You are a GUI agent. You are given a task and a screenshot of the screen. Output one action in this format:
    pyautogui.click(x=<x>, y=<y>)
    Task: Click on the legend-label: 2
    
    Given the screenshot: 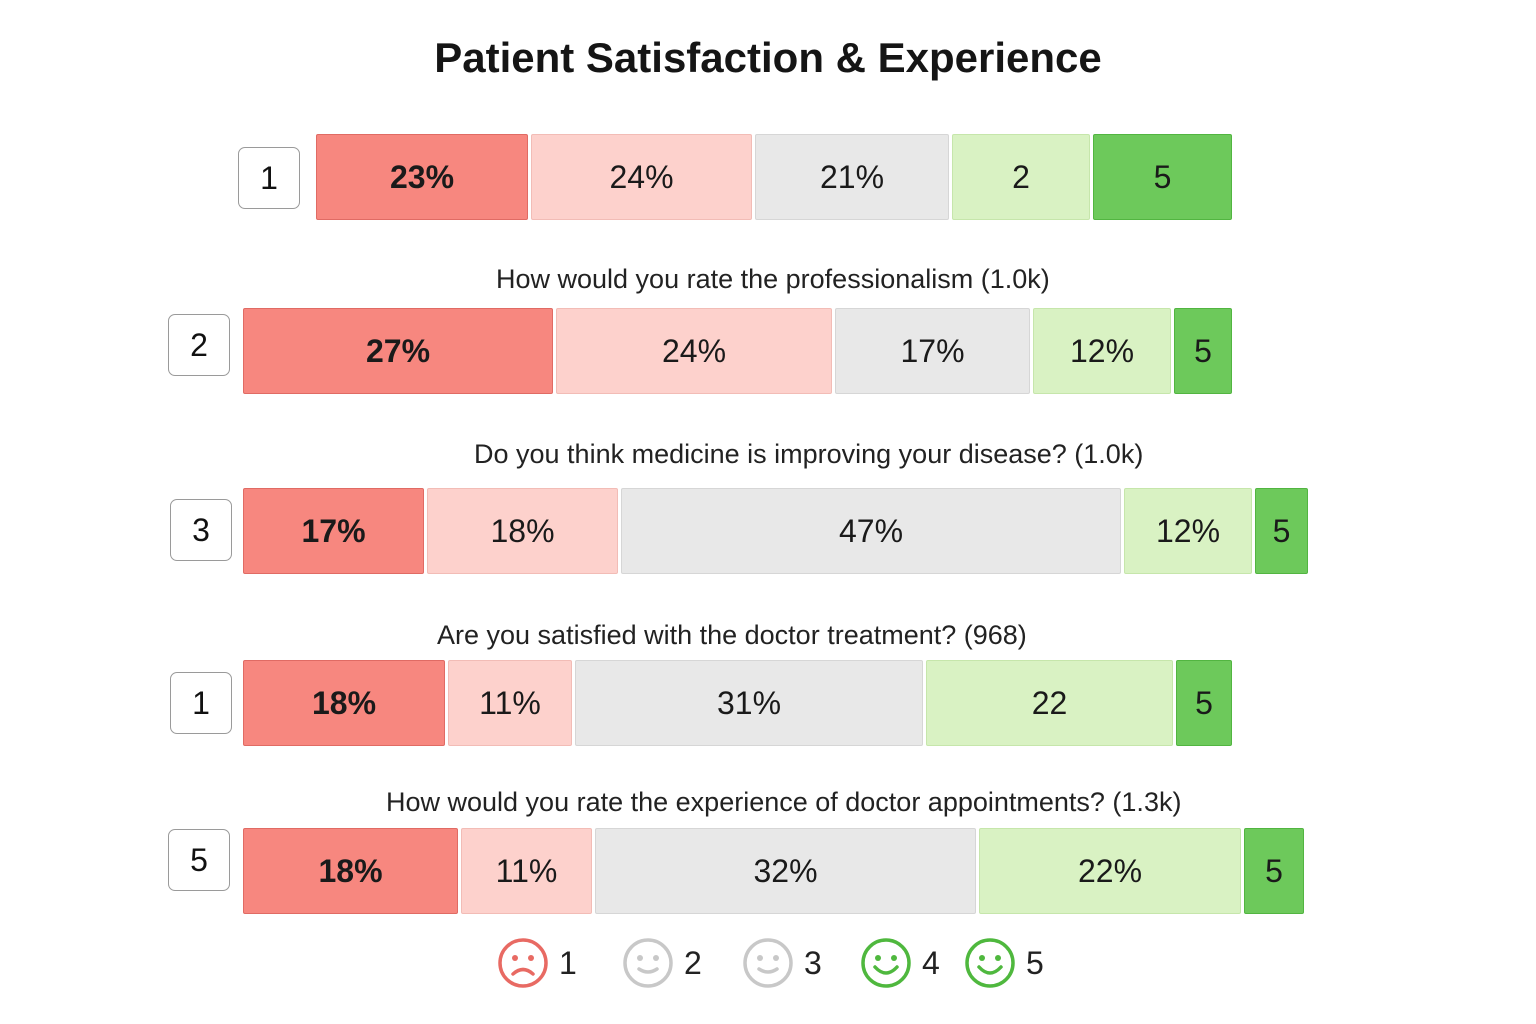 What is the action you would take?
    pyautogui.click(x=693, y=962)
    